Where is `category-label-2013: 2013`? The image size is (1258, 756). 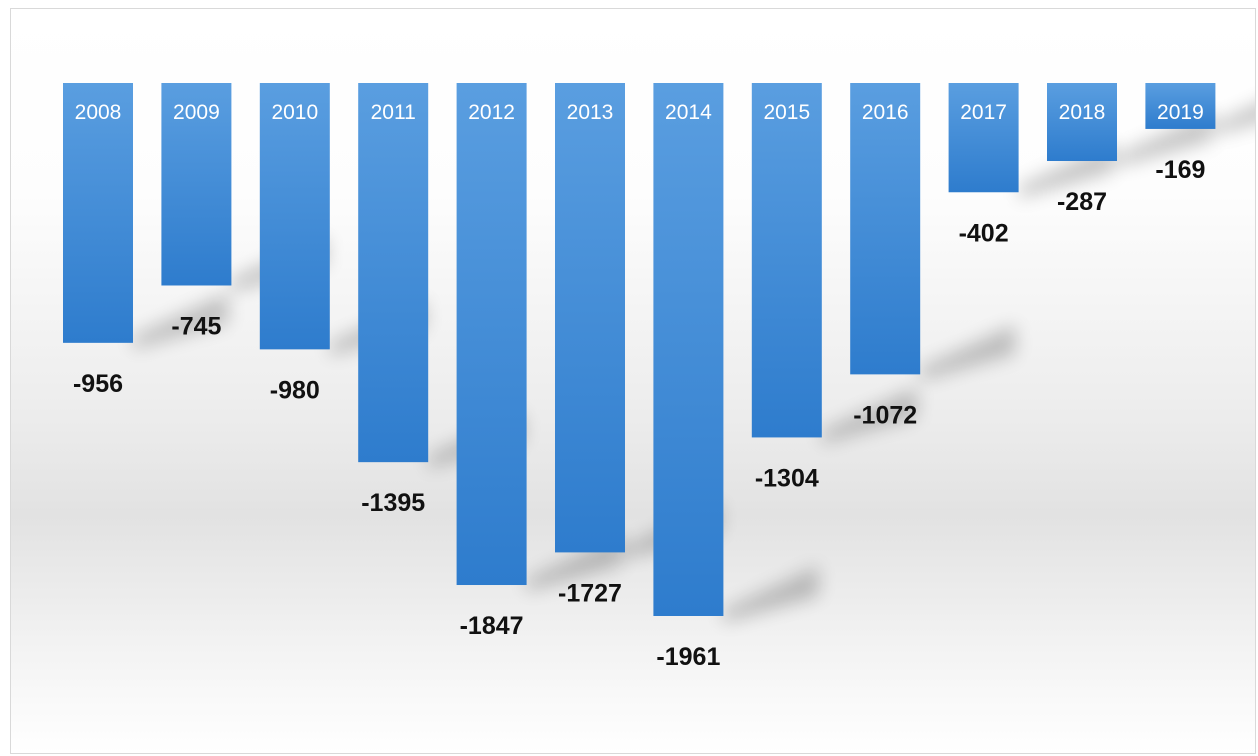 category-label-2013: 2013 is located at coordinates (590, 112).